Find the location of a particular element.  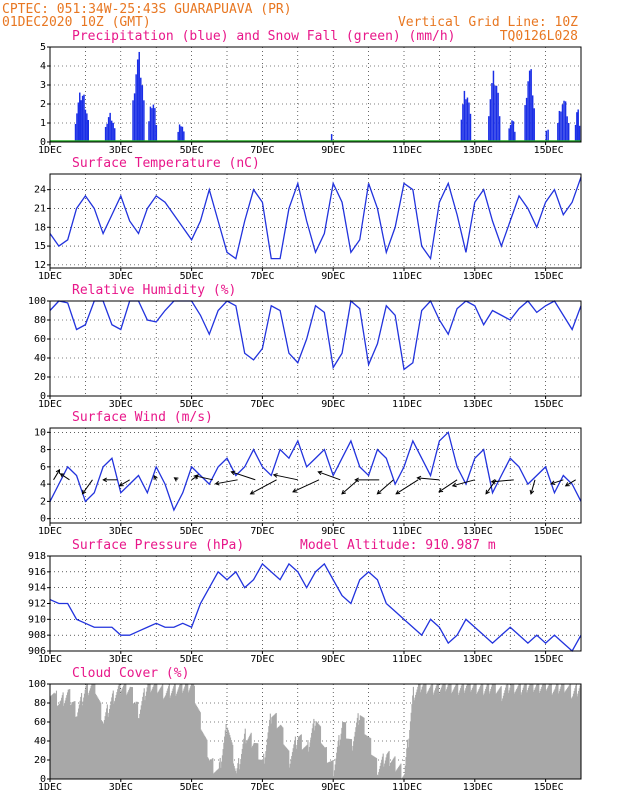

precip-ytick-label: 0 is located at coordinates (43, 142).